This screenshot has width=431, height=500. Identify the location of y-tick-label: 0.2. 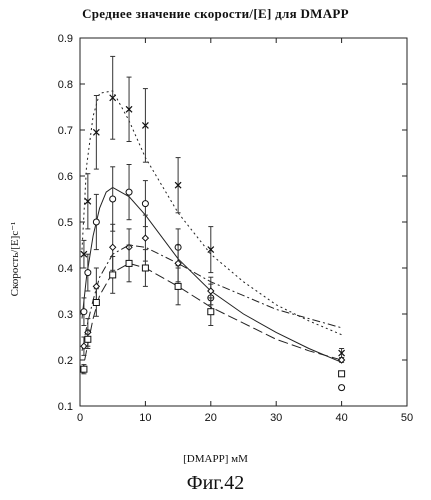
(65, 361).